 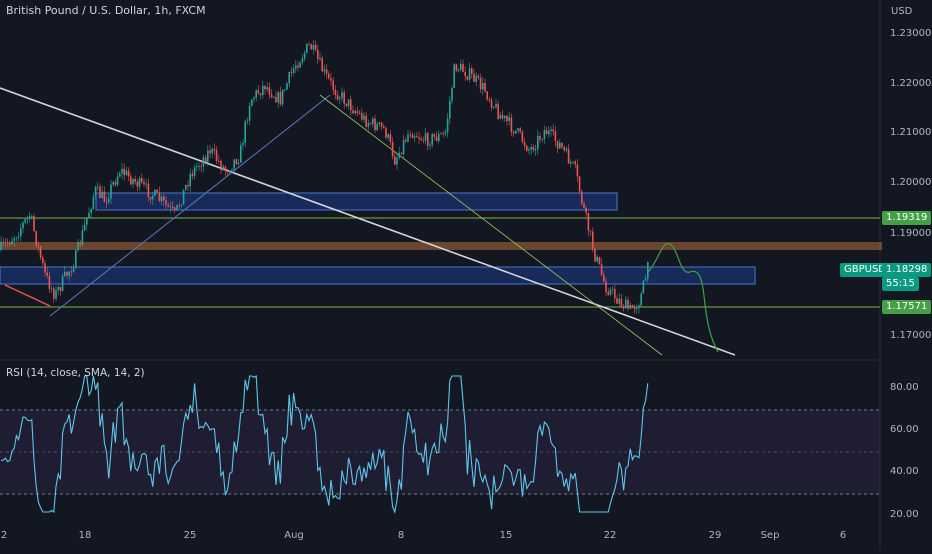 What do you see at coordinates (715, 535) in the screenshot?
I see `time-tick: 29` at bounding box center [715, 535].